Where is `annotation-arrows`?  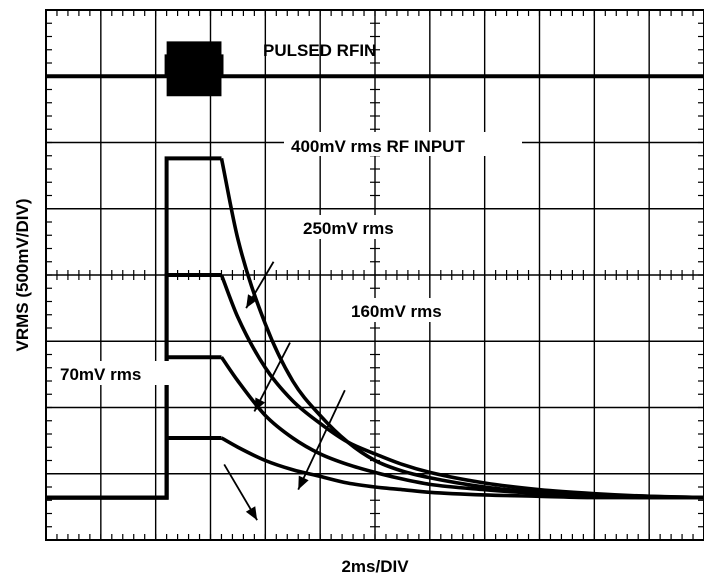
annotation-arrows is located at coordinates (284, 391).